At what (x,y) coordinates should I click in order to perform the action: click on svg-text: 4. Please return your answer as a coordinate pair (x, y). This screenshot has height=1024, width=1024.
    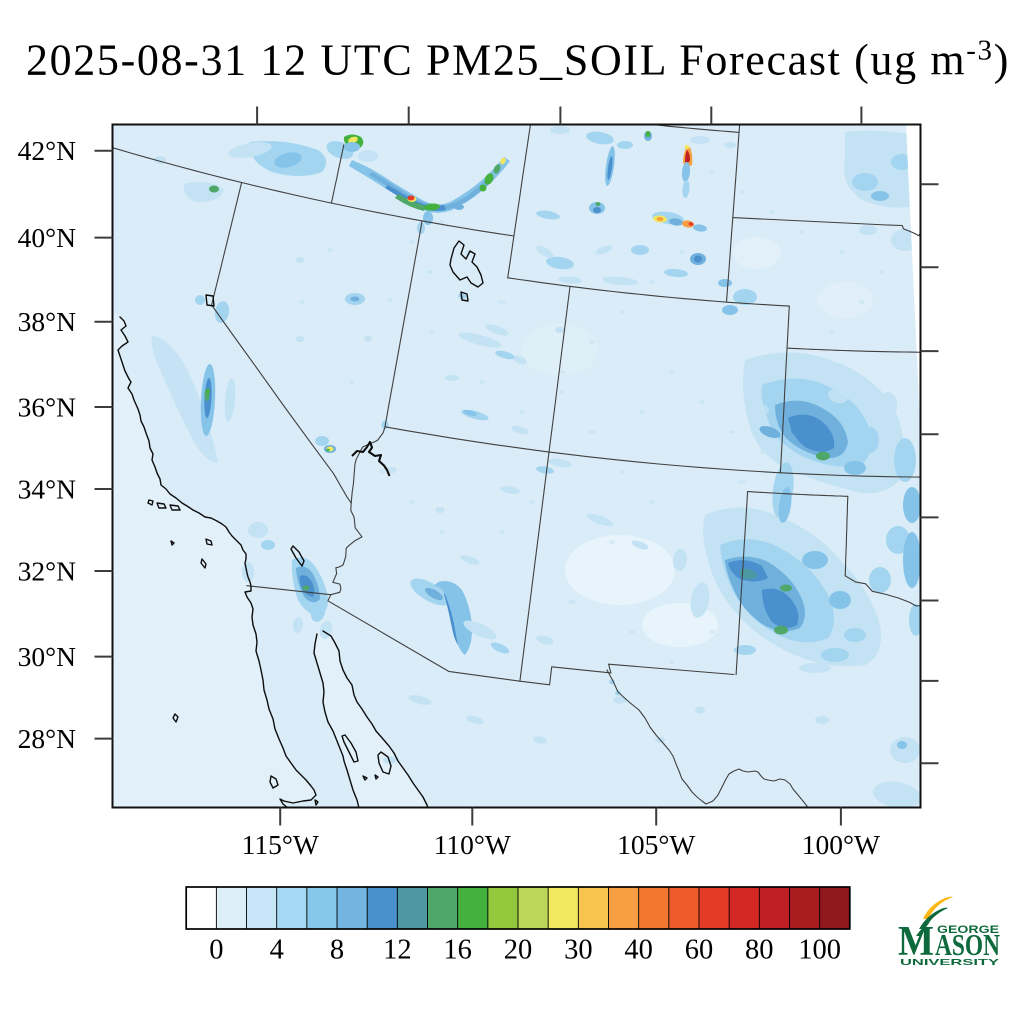
    Looking at the image, I should click on (277, 950).